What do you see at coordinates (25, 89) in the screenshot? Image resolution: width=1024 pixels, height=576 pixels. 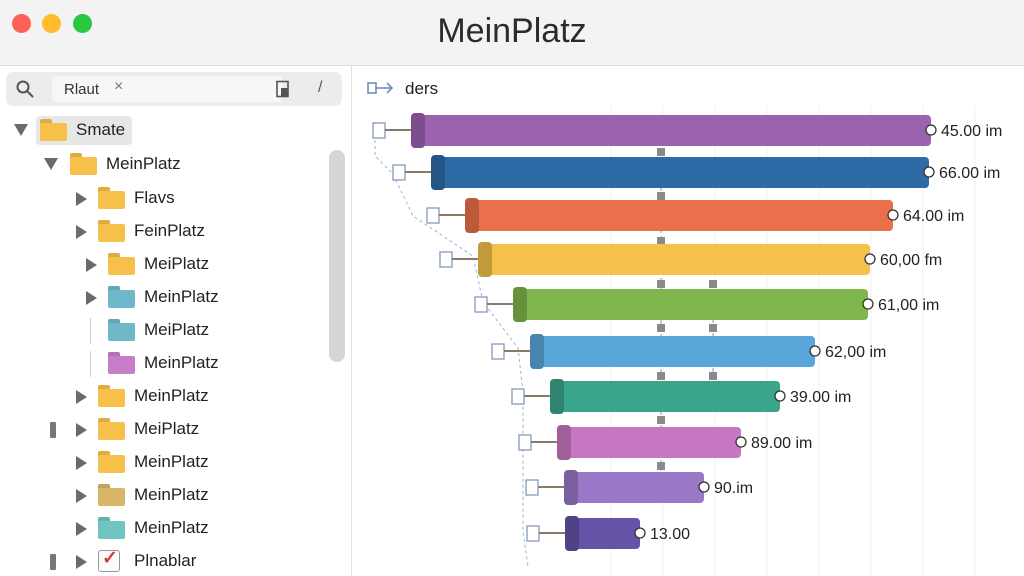 I see `search-icon` at bounding box center [25, 89].